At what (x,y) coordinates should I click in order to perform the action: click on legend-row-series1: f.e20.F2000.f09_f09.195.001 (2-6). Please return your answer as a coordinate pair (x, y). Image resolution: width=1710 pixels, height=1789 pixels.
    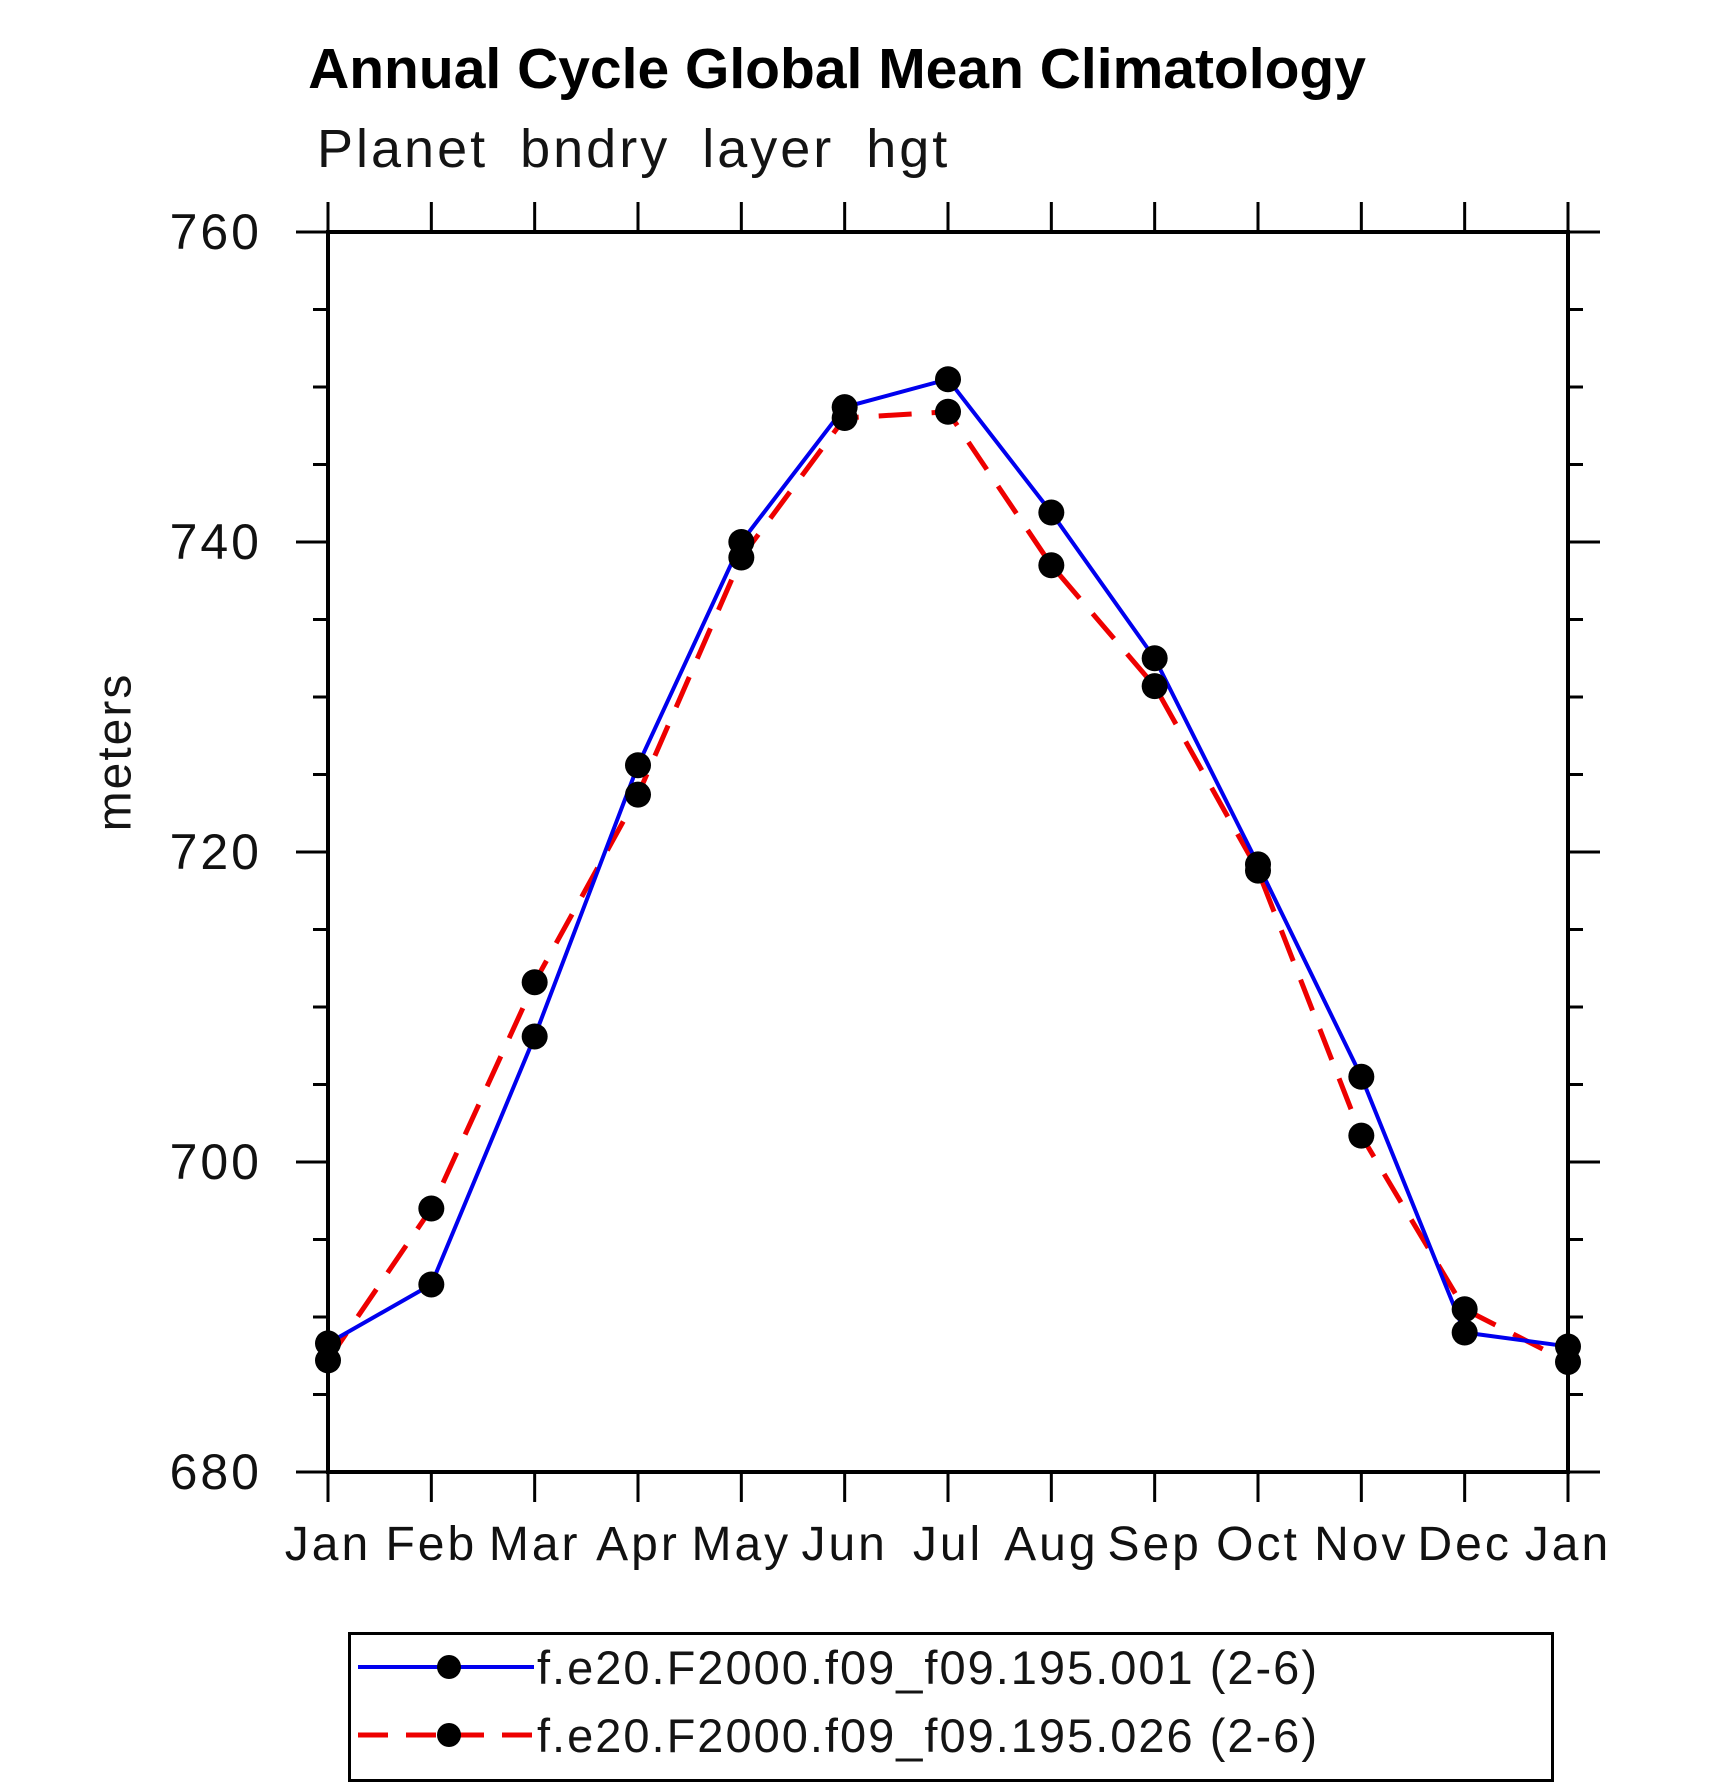
    Looking at the image, I should click on (837, 1667).